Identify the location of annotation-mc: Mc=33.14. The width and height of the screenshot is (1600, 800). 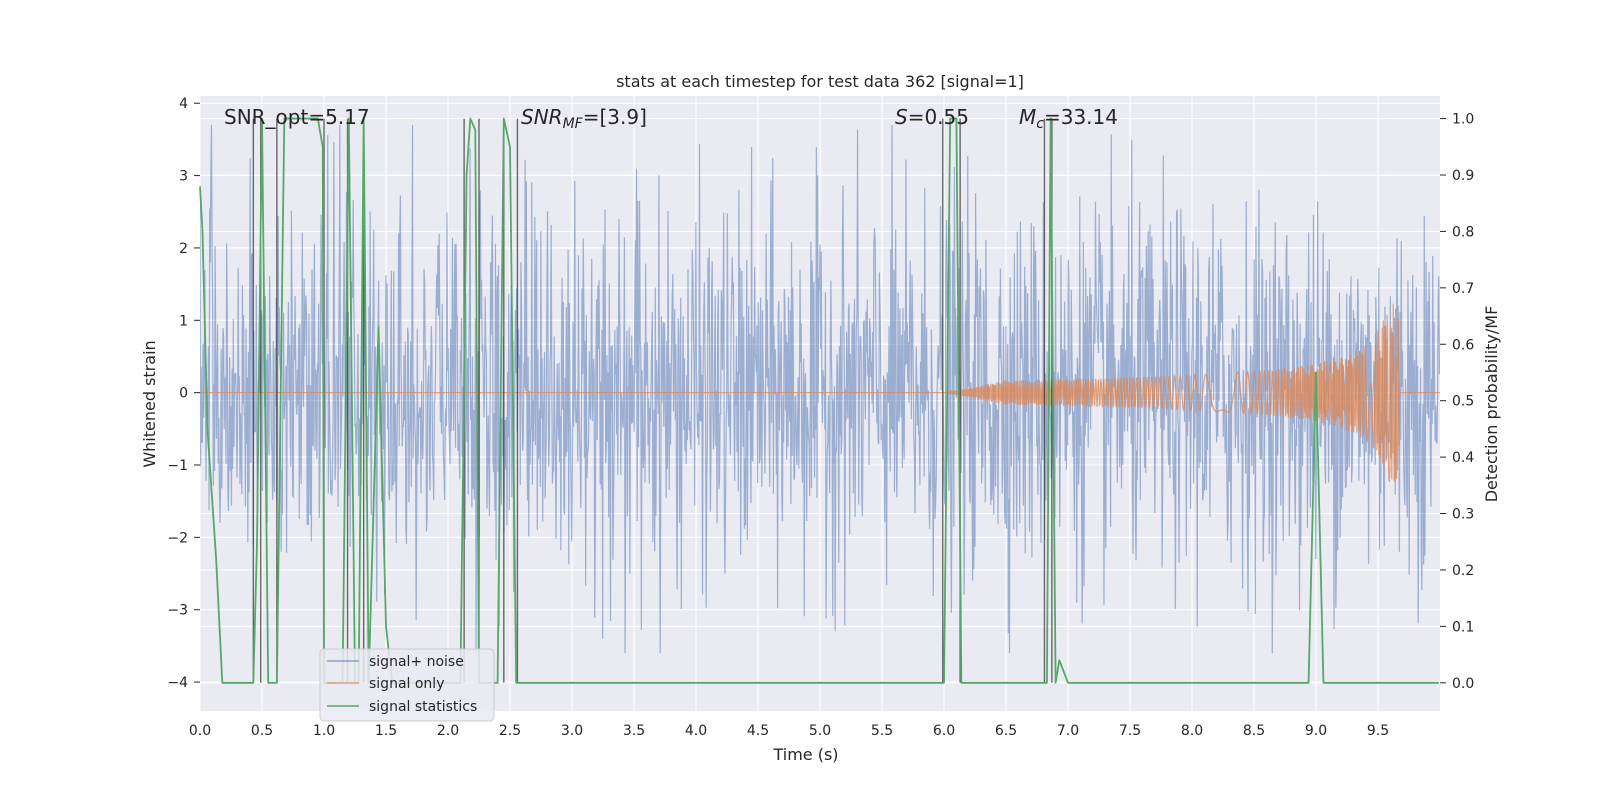
(1068, 118).